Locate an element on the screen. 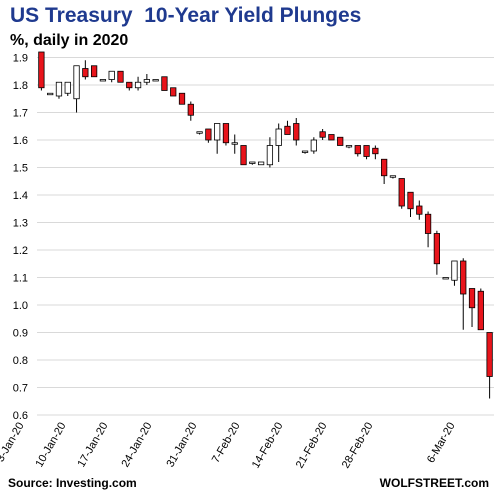  source-note: Source: Investing.com is located at coordinates (72, 483).